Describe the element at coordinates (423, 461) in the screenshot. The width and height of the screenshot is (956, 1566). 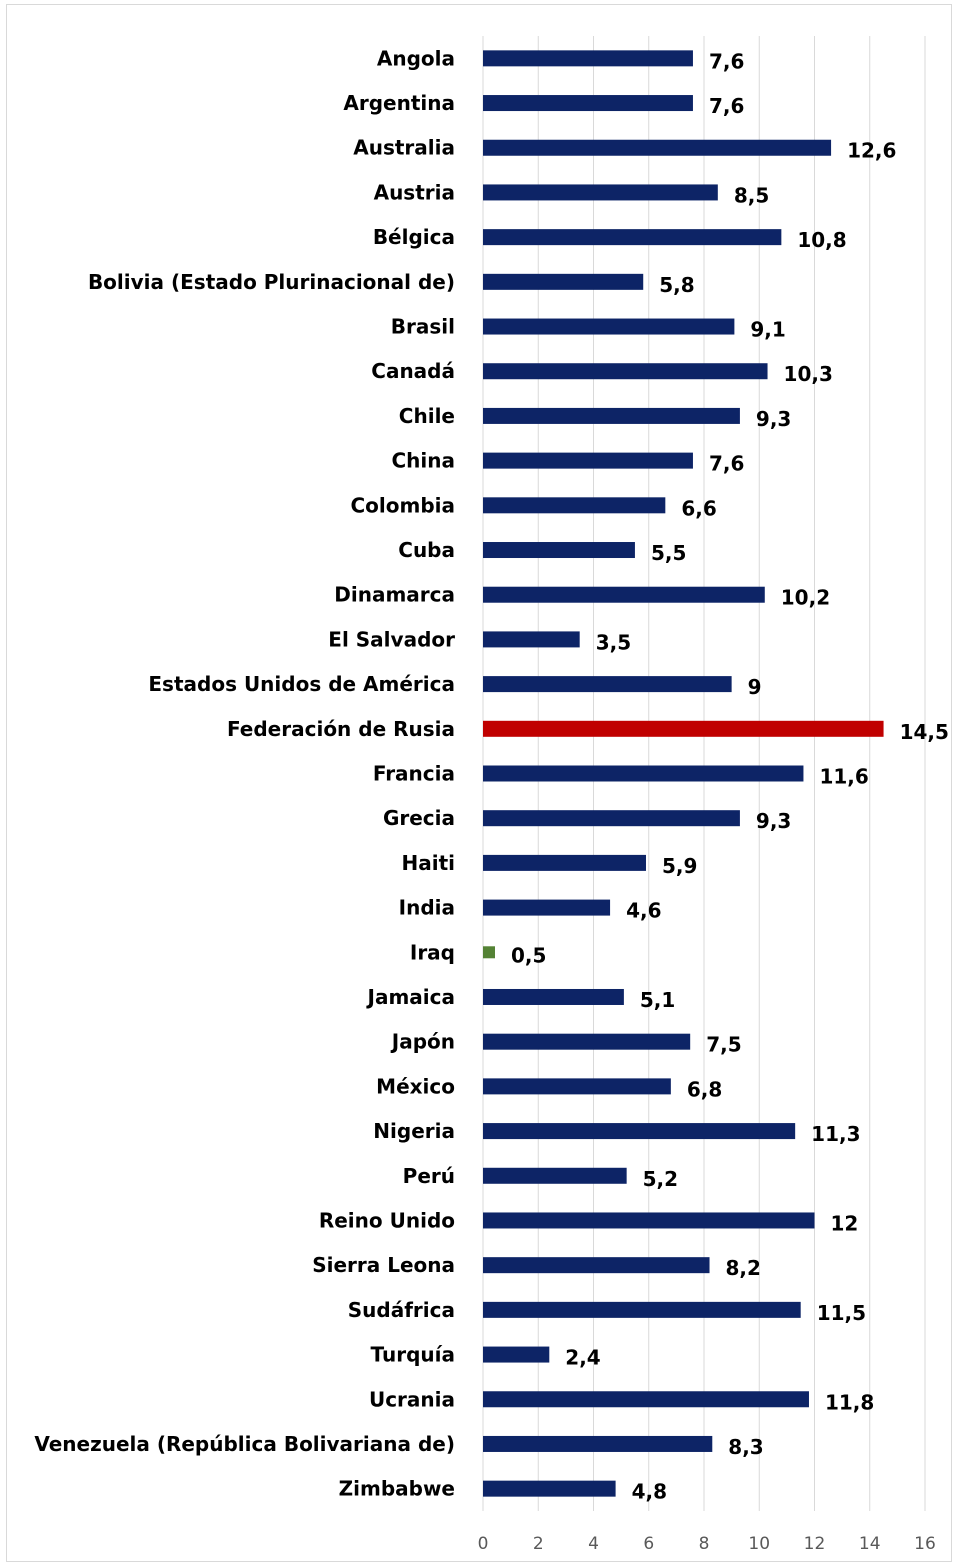
I see `category-label: China` at that location.